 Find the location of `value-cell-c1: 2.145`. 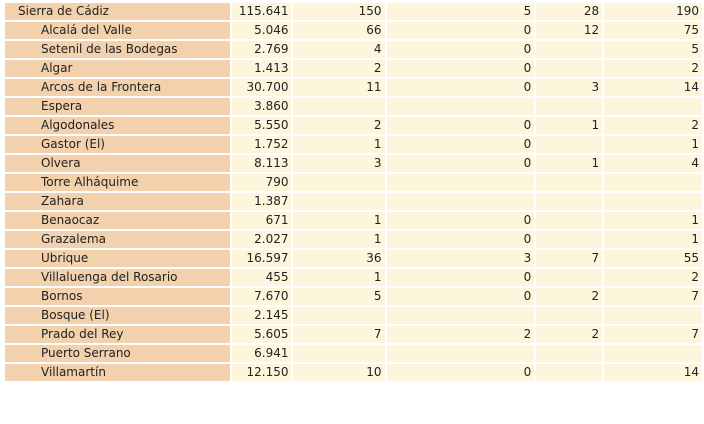

value-cell-c1: 2.145 is located at coordinates (261, 315).